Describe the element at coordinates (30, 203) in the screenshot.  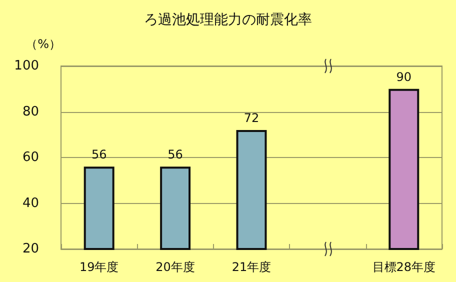
I see `y-tick-label: 40` at that location.